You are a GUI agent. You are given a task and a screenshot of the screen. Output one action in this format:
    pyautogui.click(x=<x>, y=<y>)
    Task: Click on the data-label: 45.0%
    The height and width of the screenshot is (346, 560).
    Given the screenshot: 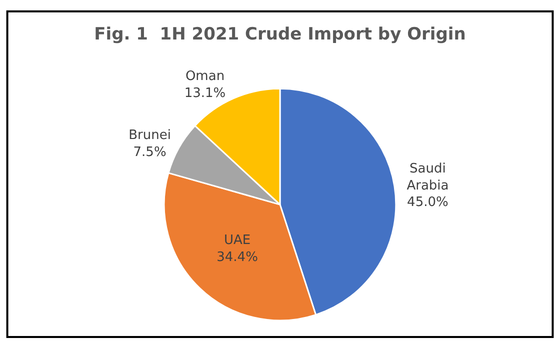 What is the action you would take?
    pyautogui.click(x=427, y=202)
    